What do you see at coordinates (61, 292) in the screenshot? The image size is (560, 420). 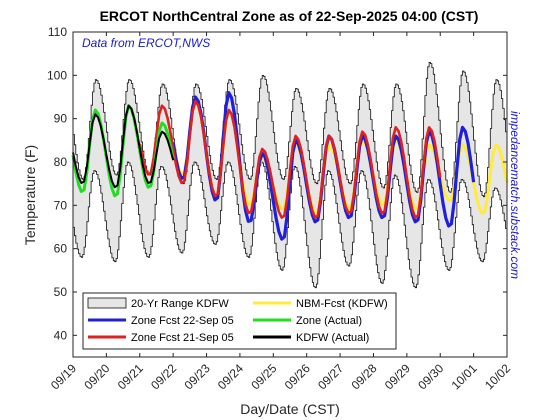 I see `y-tick-label-1: 50` at bounding box center [61, 292].